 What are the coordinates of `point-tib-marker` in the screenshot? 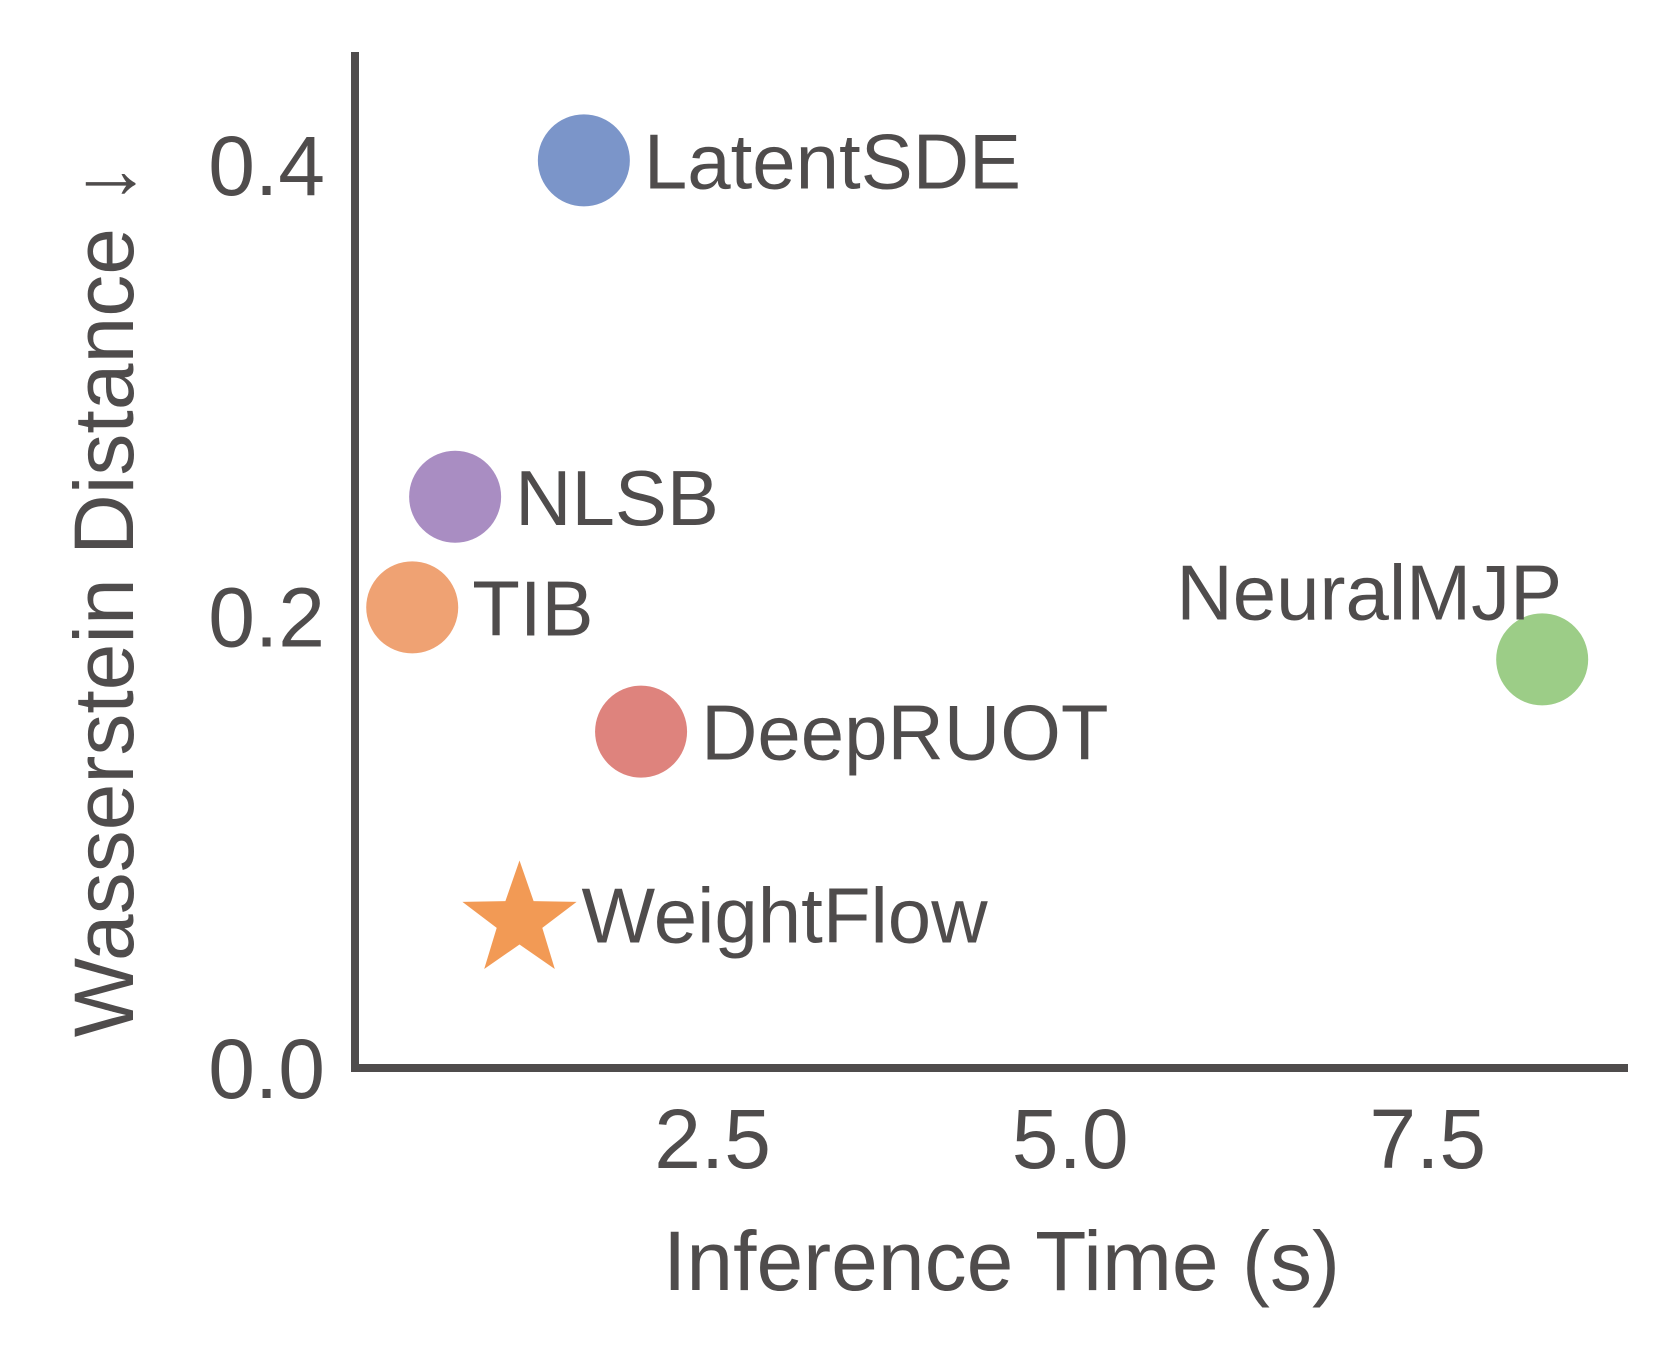 It's located at (412, 607).